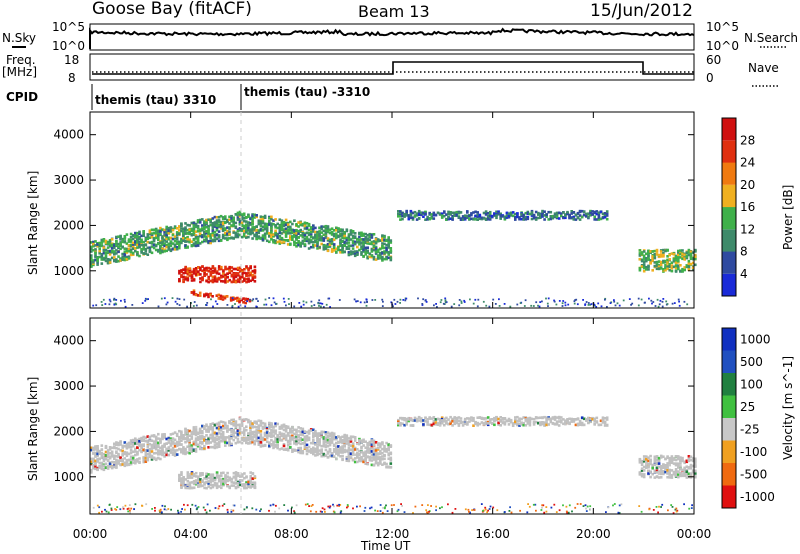 The width and height of the screenshot is (800, 554). Describe the element at coordinates (393, 258) in the screenshot. I see `power-heatmap` at that location.